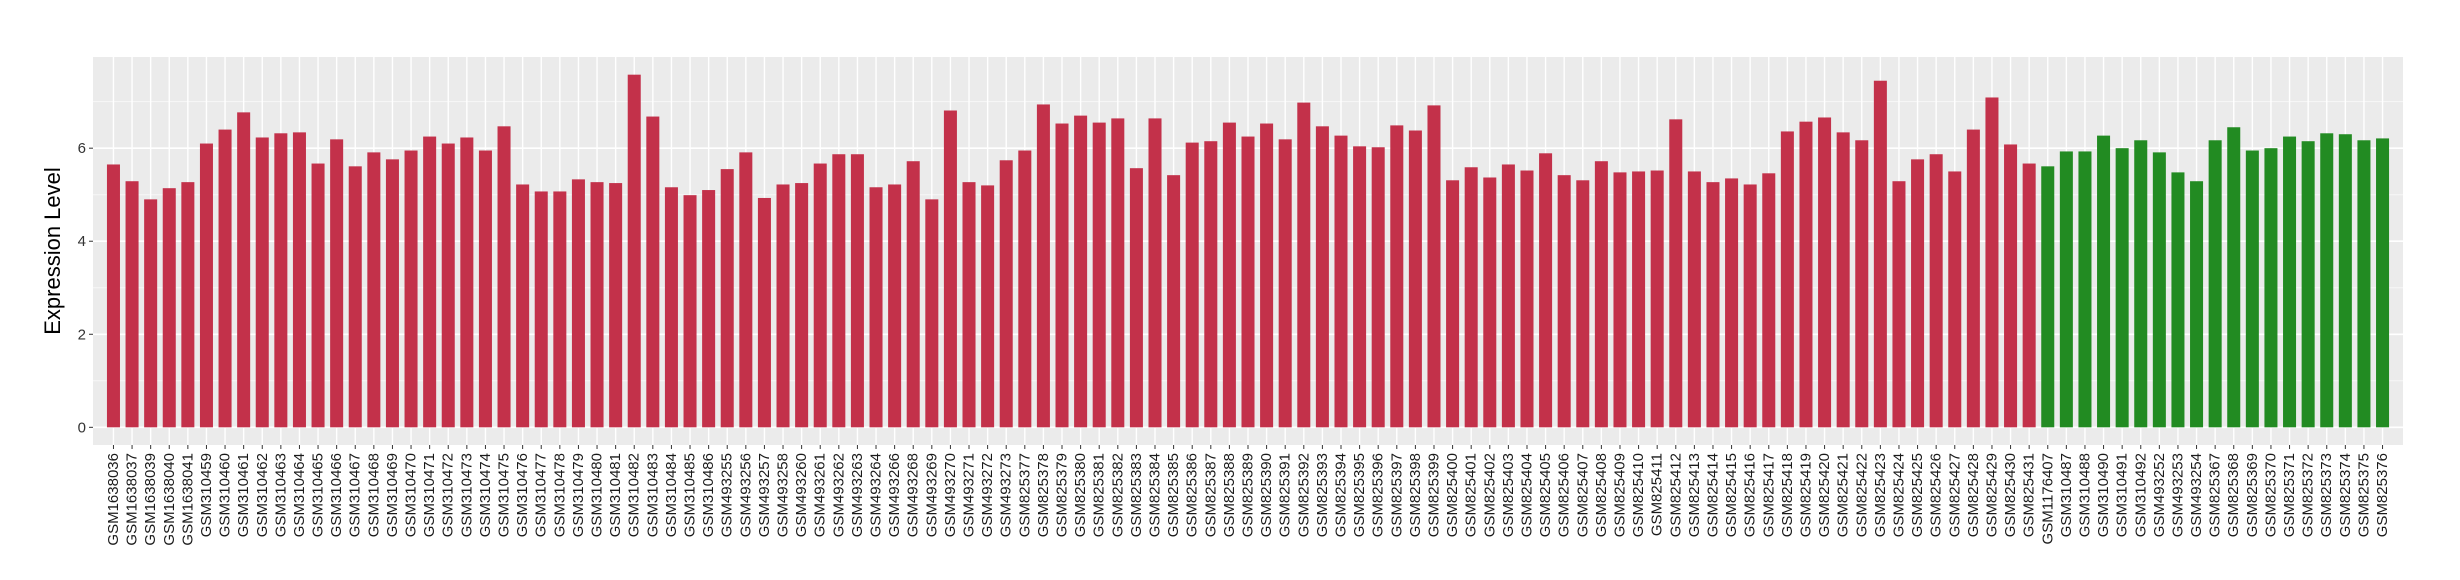 Image resolution: width=2460 pixels, height=580 pixels. What do you see at coordinates (2345, 281) in the screenshot?
I see `bar-GSM825374` at bounding box center [2345, 281].